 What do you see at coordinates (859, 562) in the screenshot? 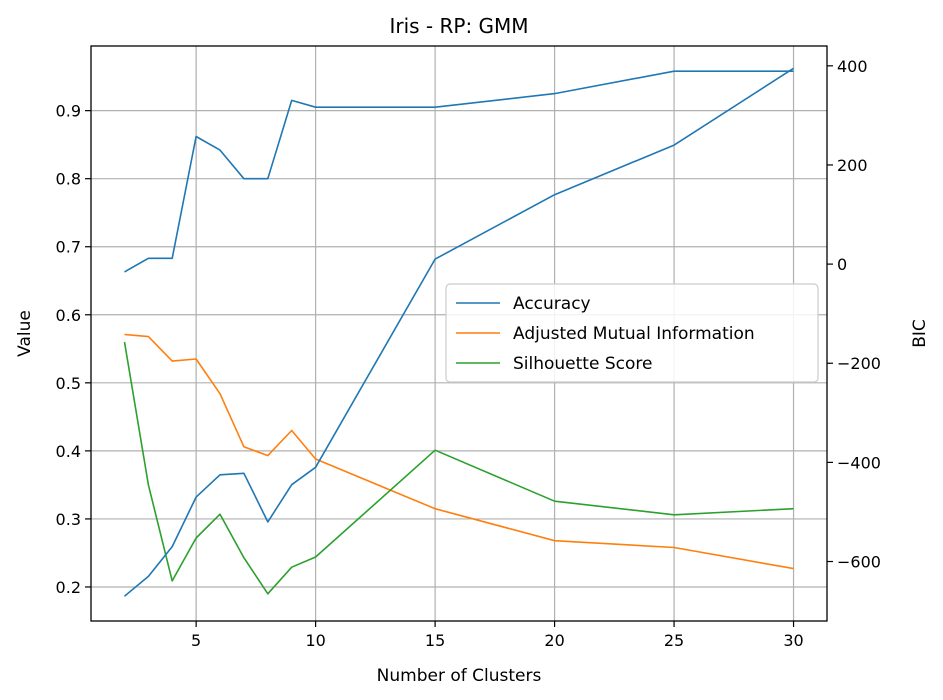
I see `y2-tick-label: −600` at bounding box center [859, 562].